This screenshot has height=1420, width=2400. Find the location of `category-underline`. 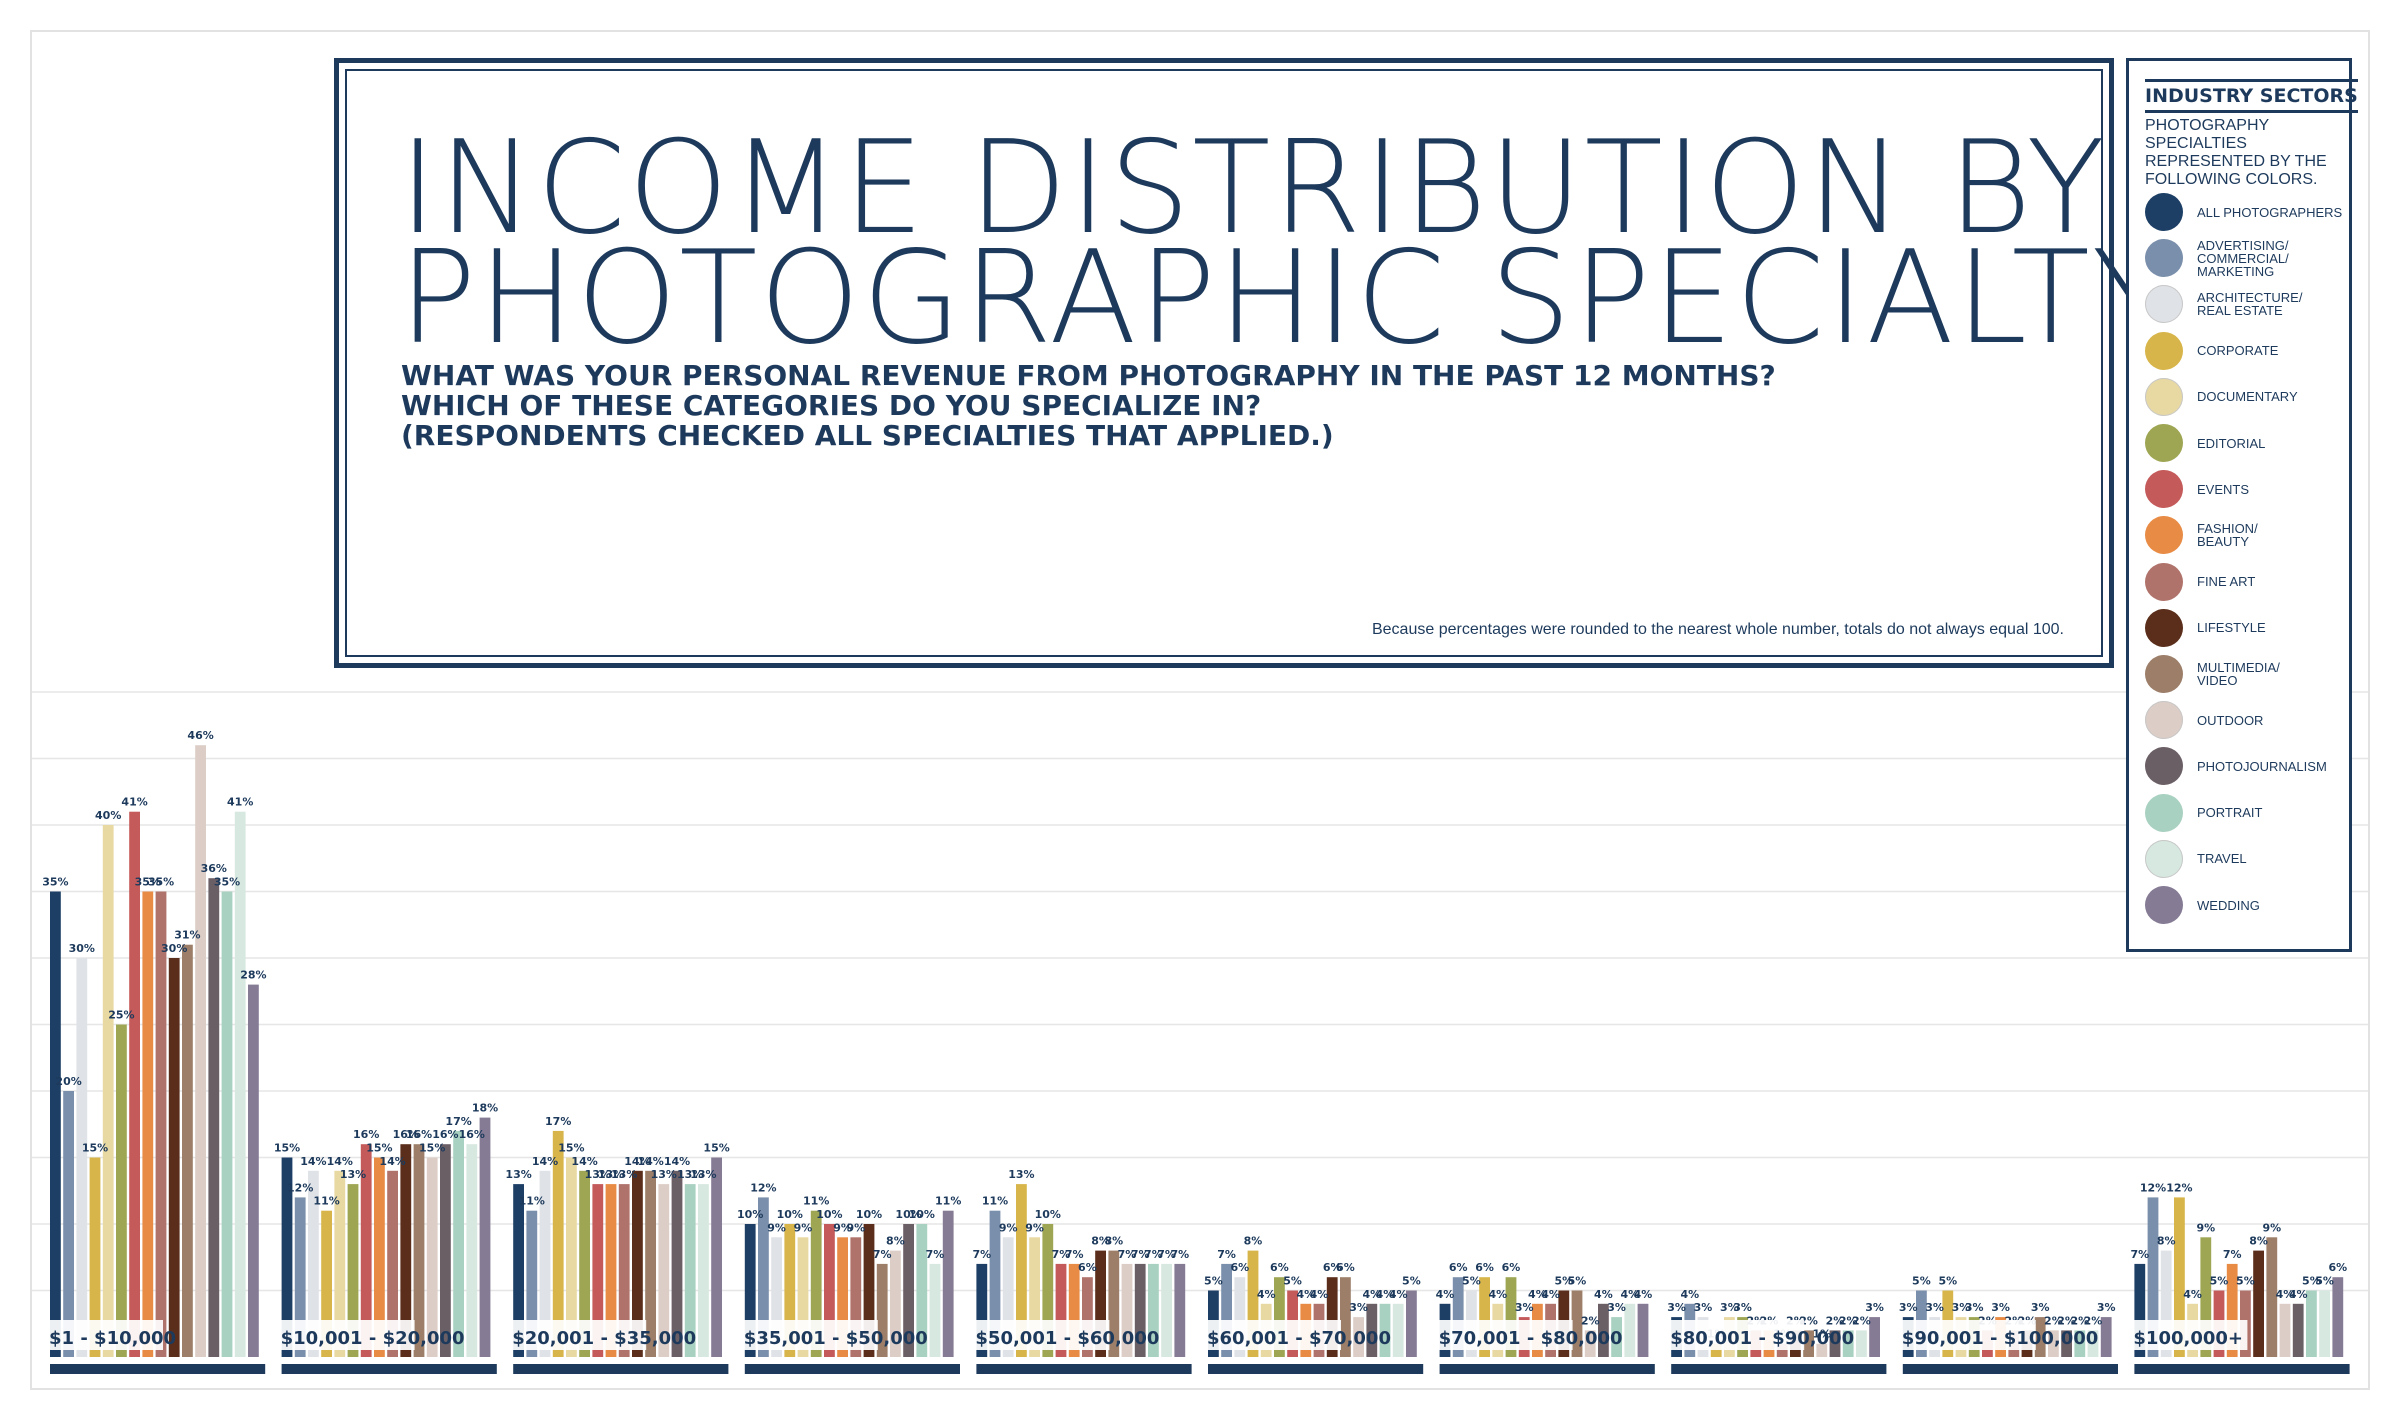

category-underline is located at coordinates (621, 1369).